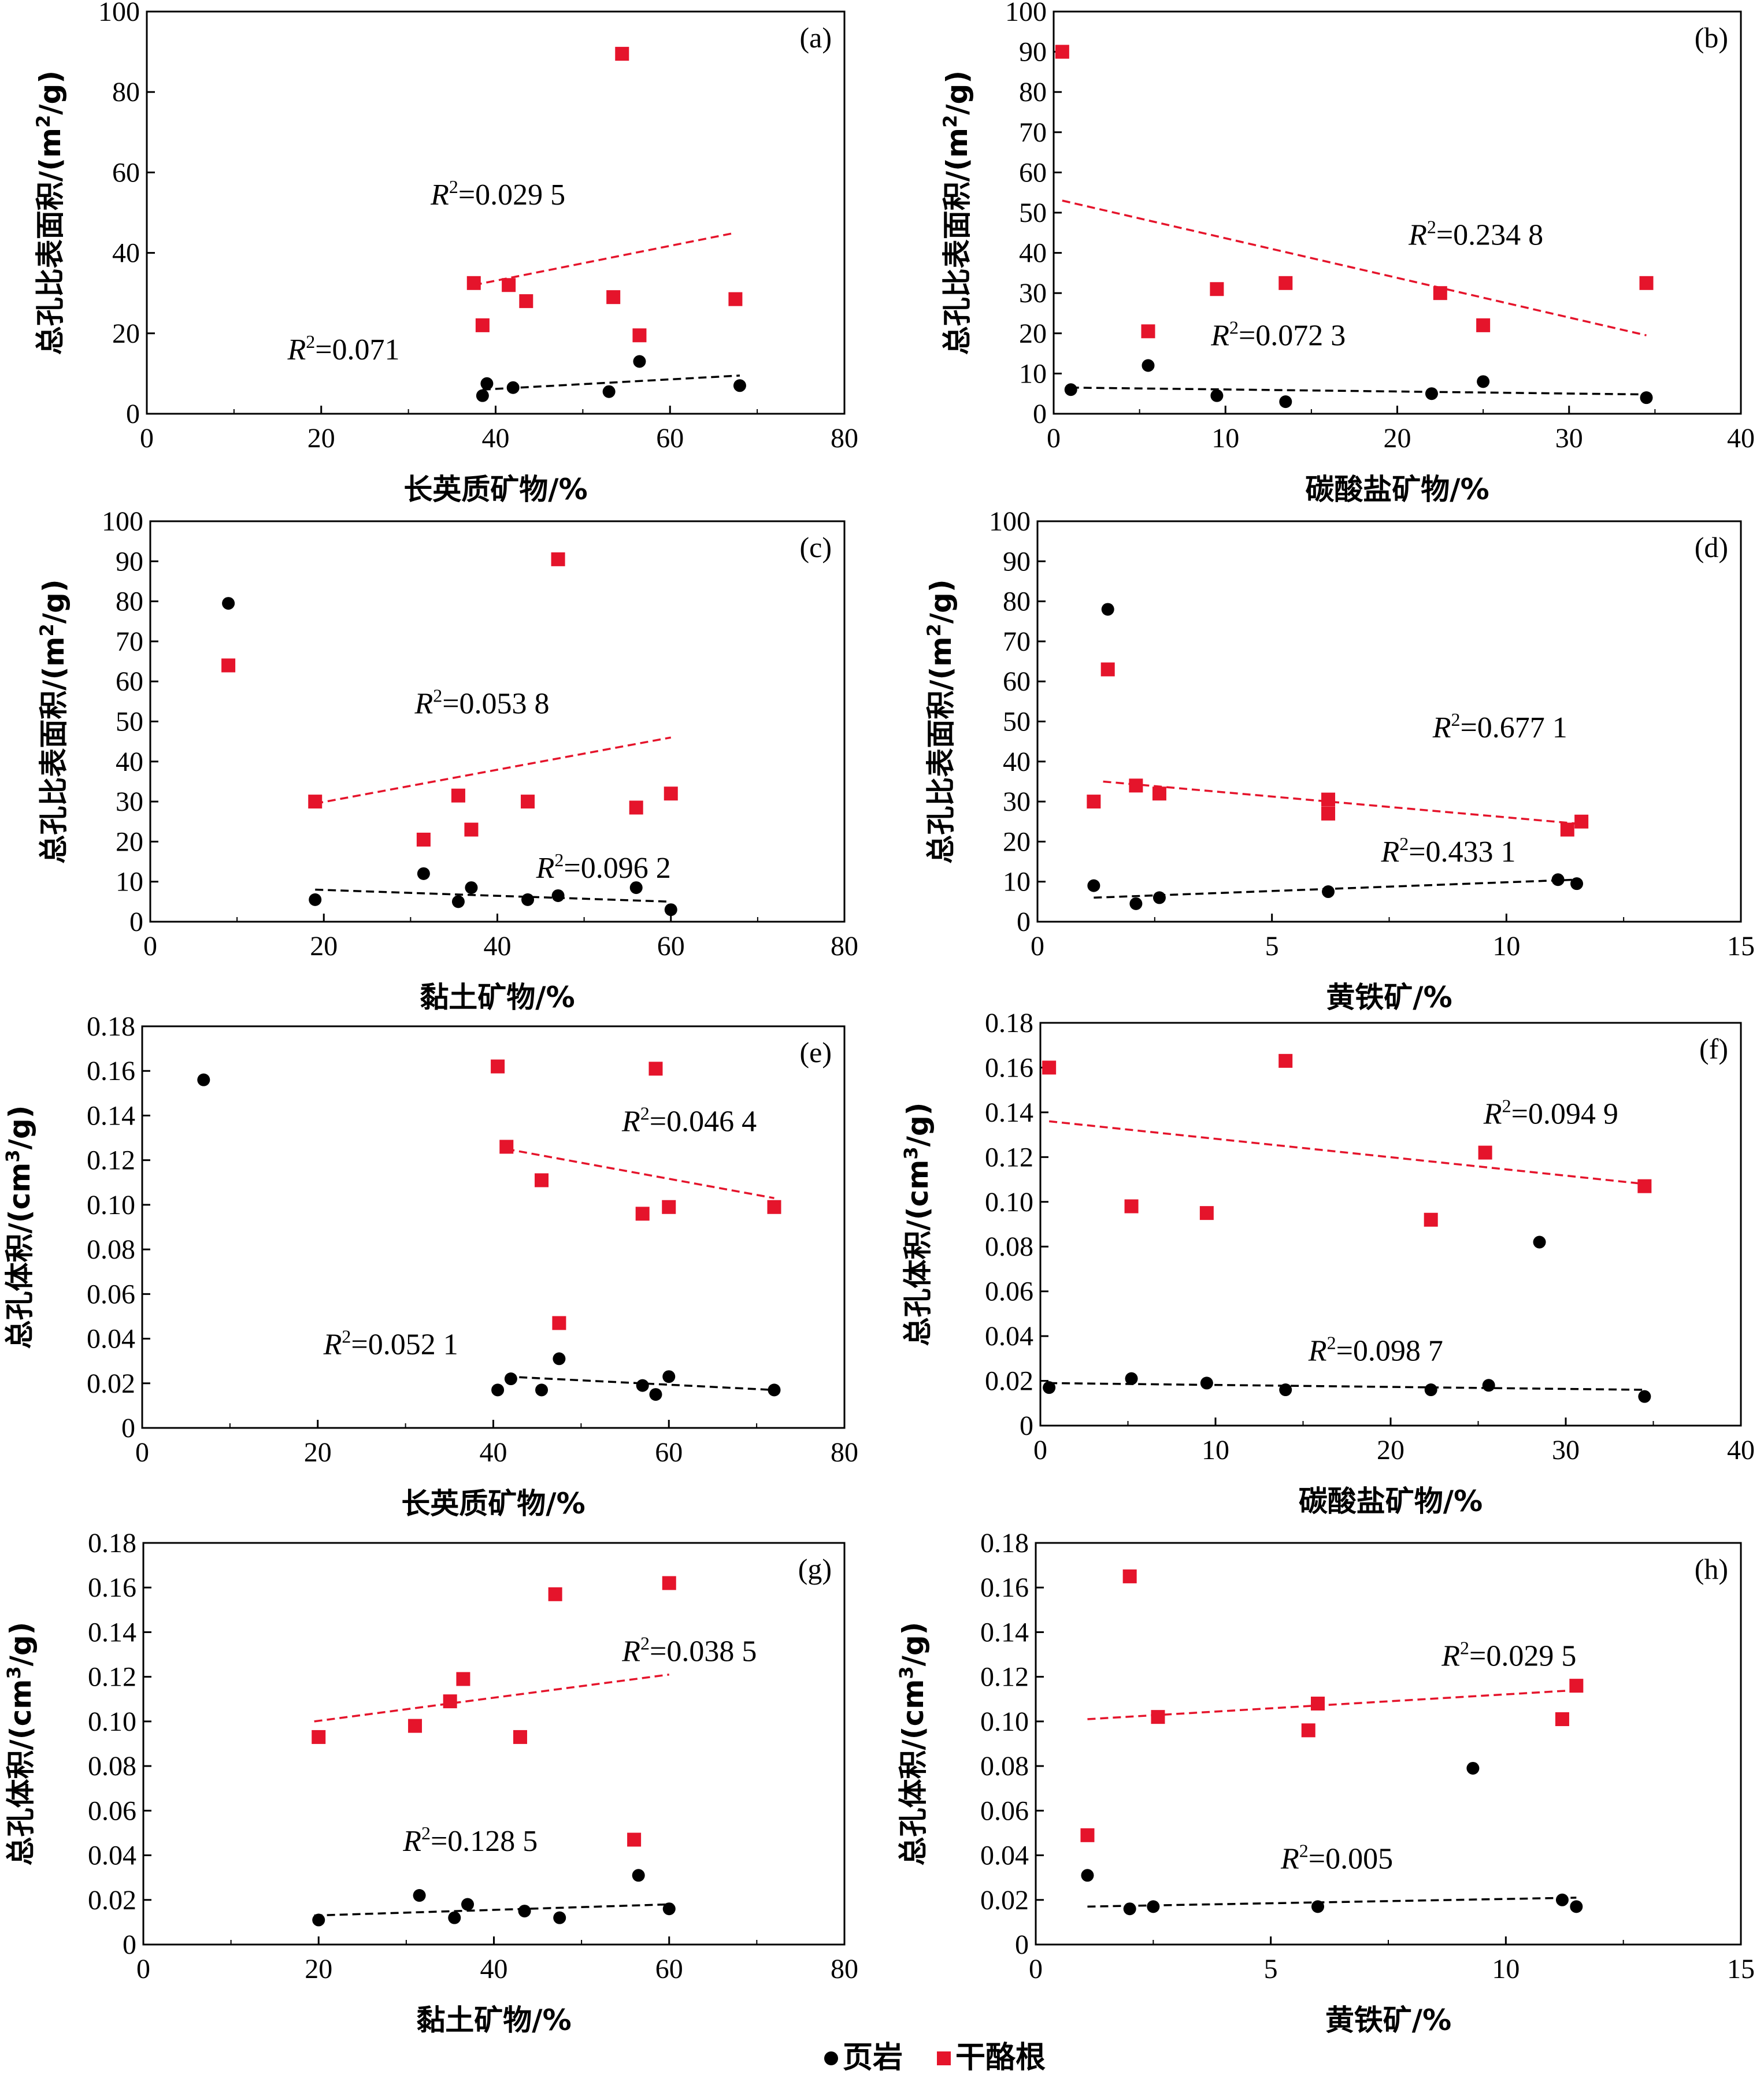  Describe the element at coordinates (611, 382) in the screenshot. I see `trend-line-shale` at that location.